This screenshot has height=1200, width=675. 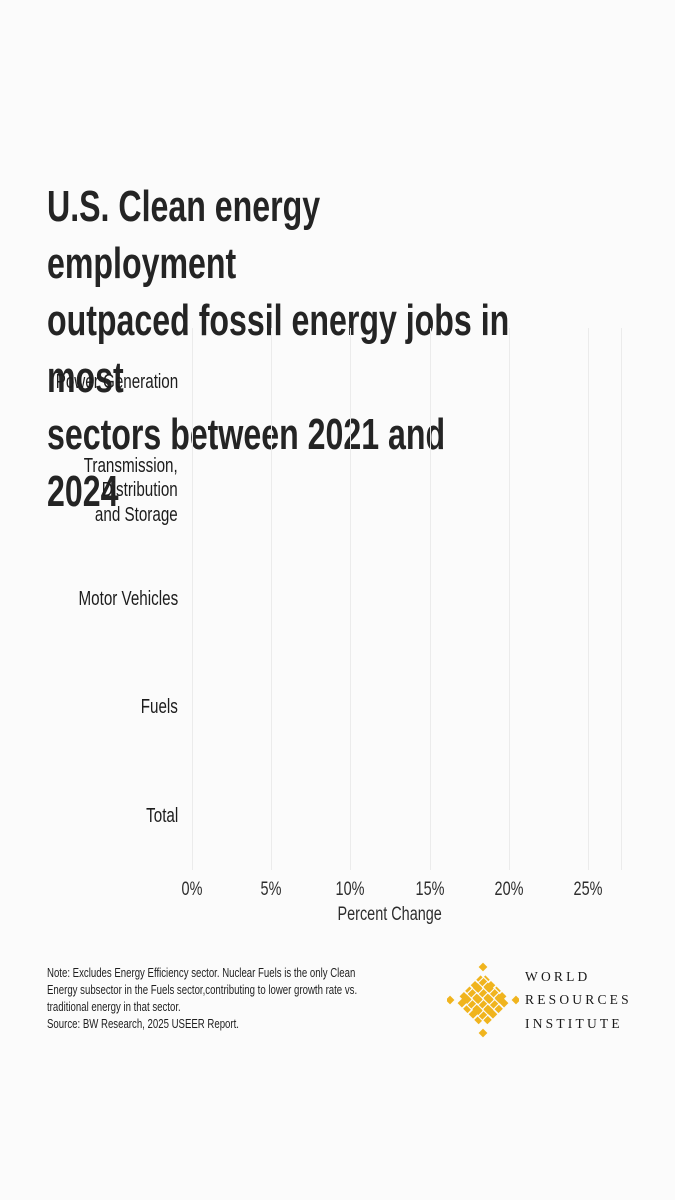 I want to click on wri-logo-text: WORLD RESOURCES INSTITUTE, so click(x=578, y=1000).